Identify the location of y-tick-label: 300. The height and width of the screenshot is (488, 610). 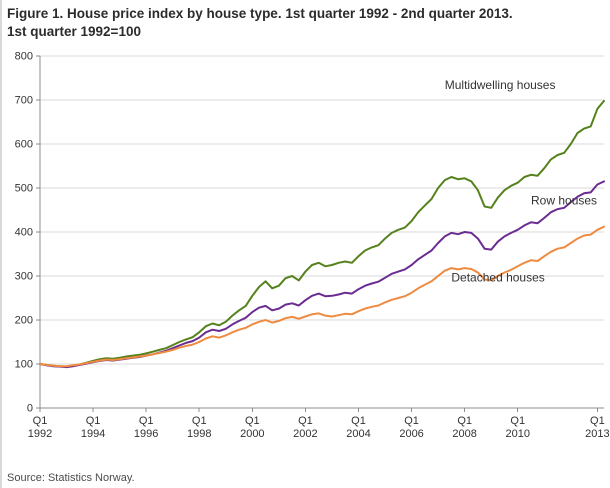
(24, 277).